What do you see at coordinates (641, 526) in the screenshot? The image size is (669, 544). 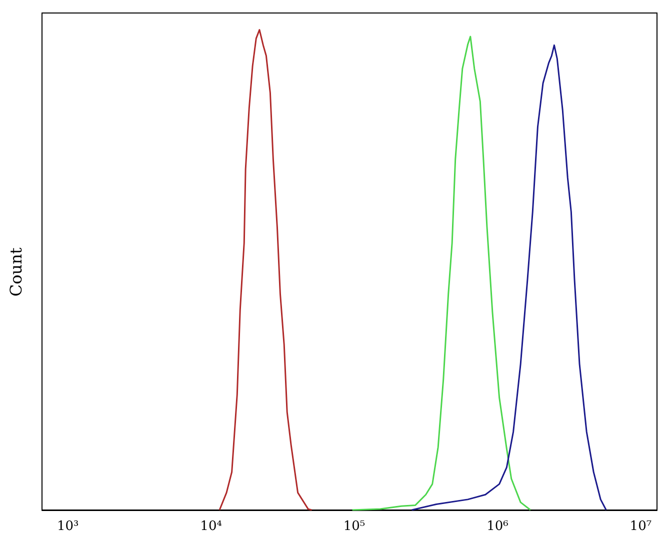 I see `x-tick-label: 10⁷` at bounding box center [641, 526].